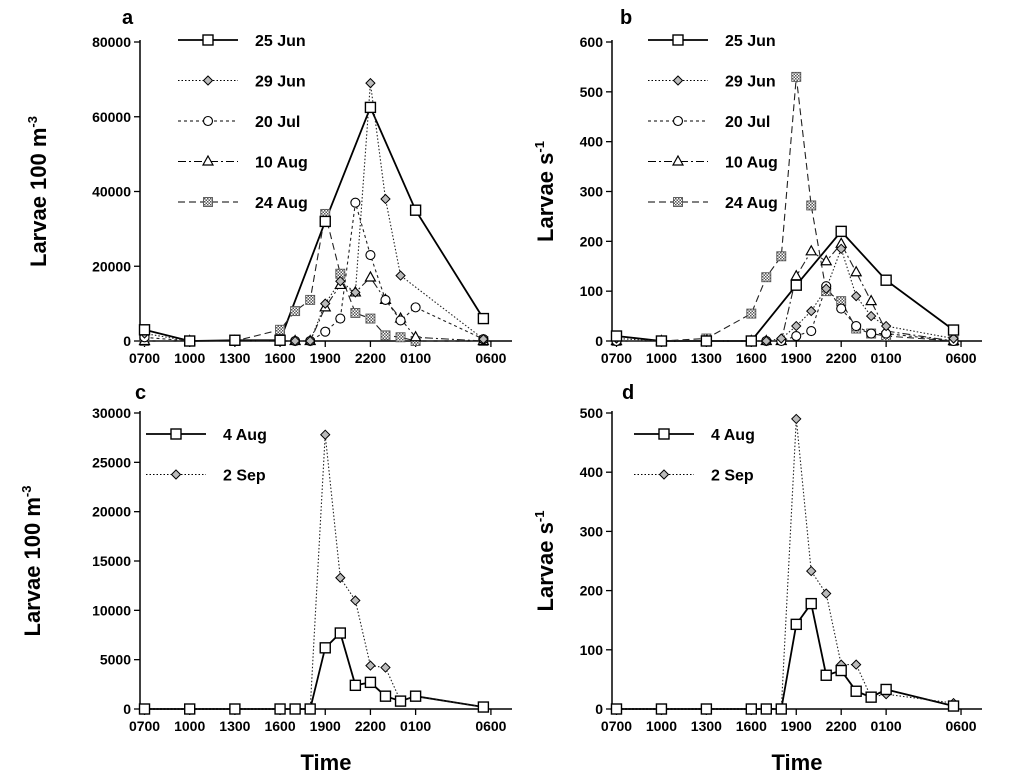  I want to click on y-tick-label: 15000, so click(111, 561).